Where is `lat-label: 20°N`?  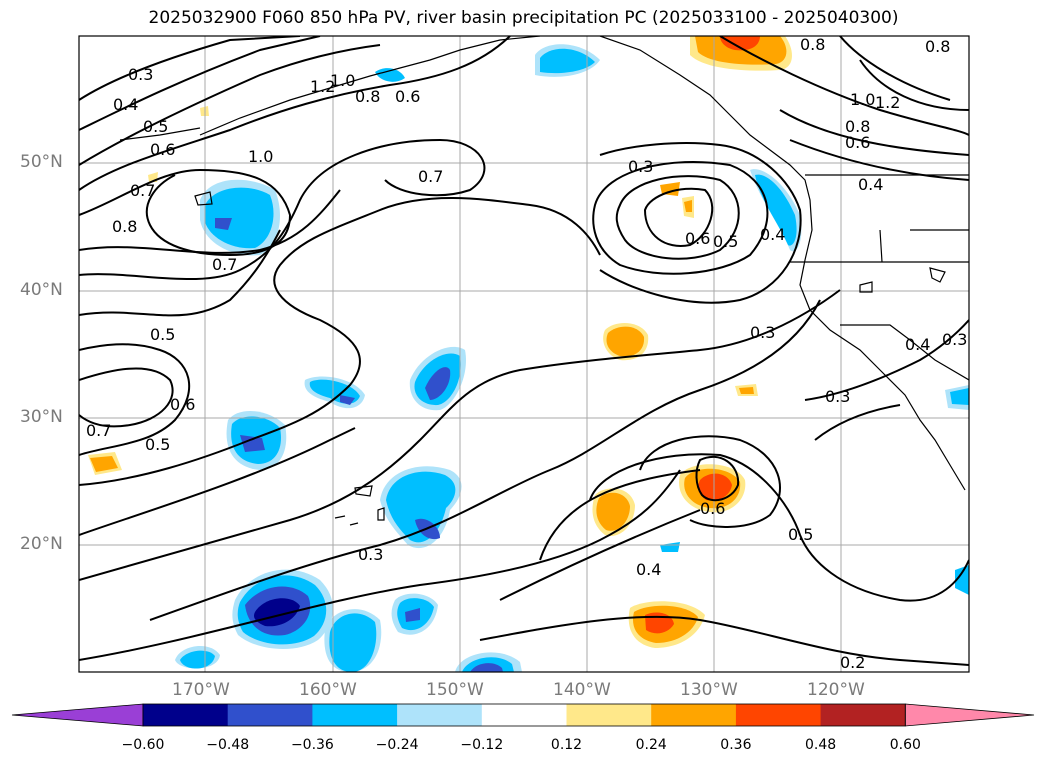
lat-label: 20°N is located at coordinates (41, 544).